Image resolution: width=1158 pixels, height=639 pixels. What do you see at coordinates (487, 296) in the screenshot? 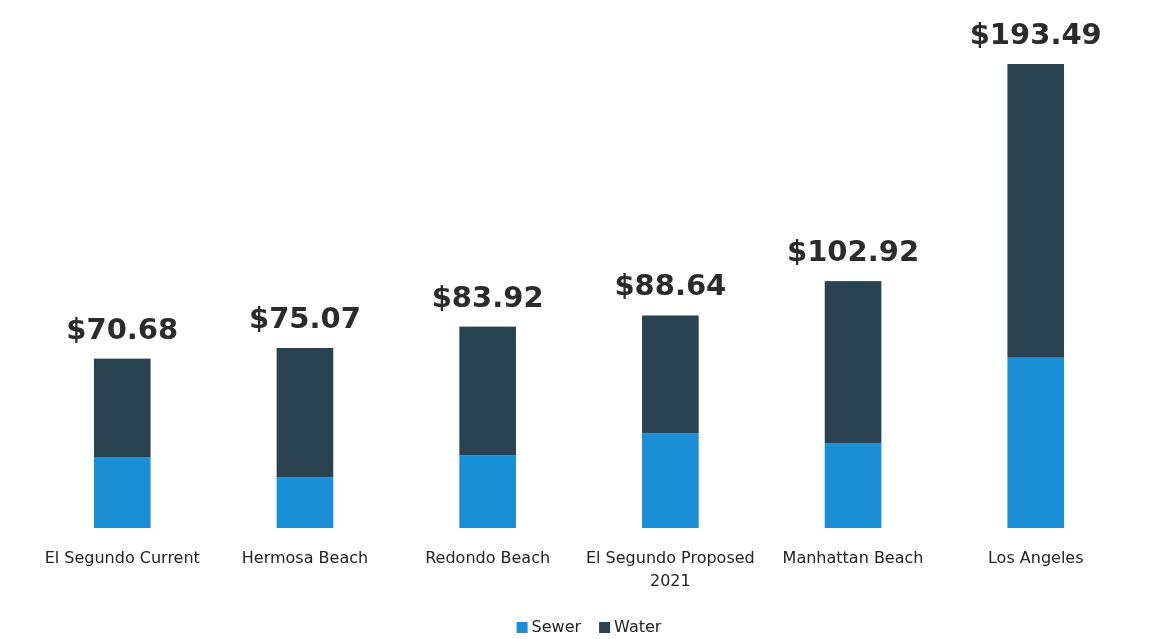
I see `annotation: $83.92` at bounding box center [487, 296].